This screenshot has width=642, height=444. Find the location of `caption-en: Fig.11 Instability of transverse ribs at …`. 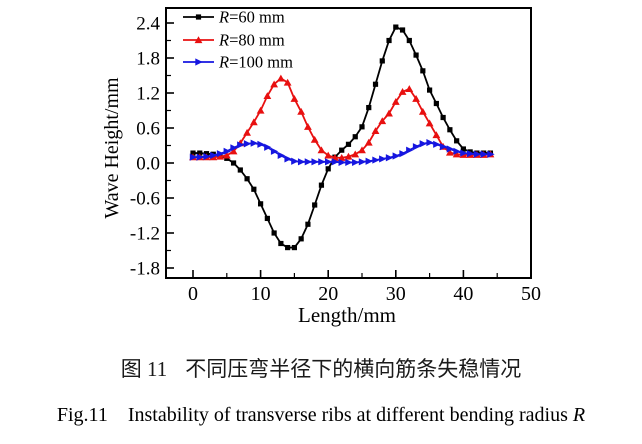

caption-en: Fig.11 Instability of transverse ribs at … is located at coordinates (321, 415).